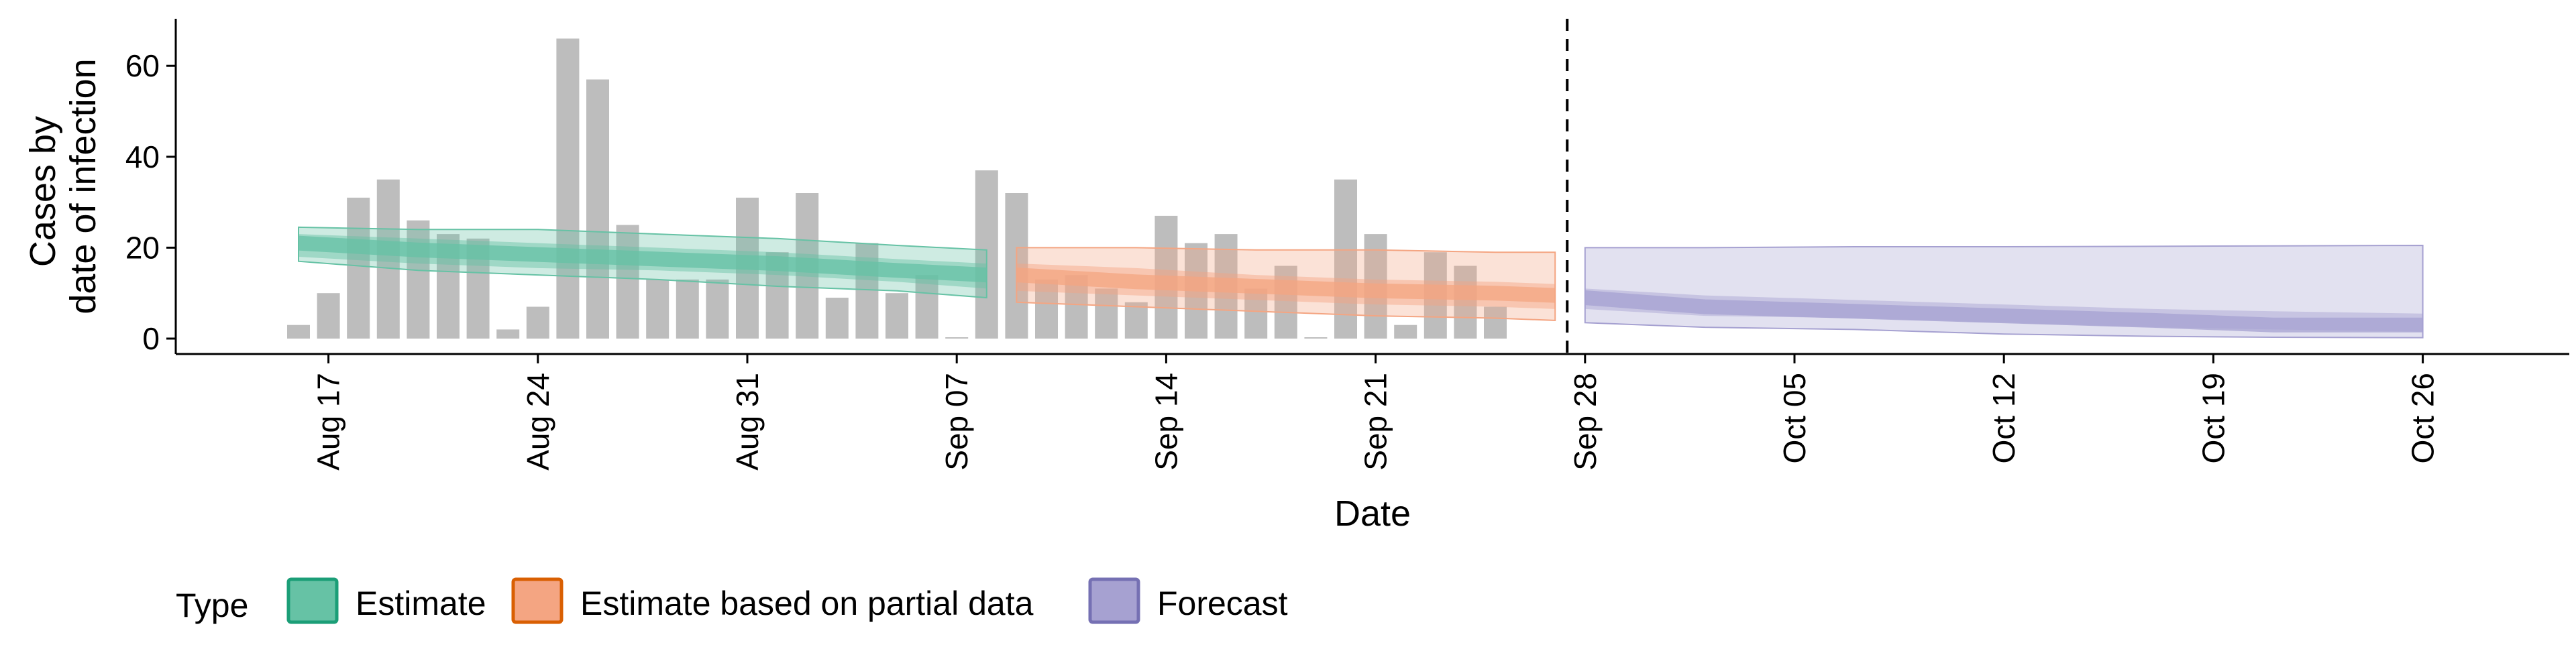 This screenshot has height=647, width=2576. I want to click on x-tick-label: Oct 05, so click(1794, 418).